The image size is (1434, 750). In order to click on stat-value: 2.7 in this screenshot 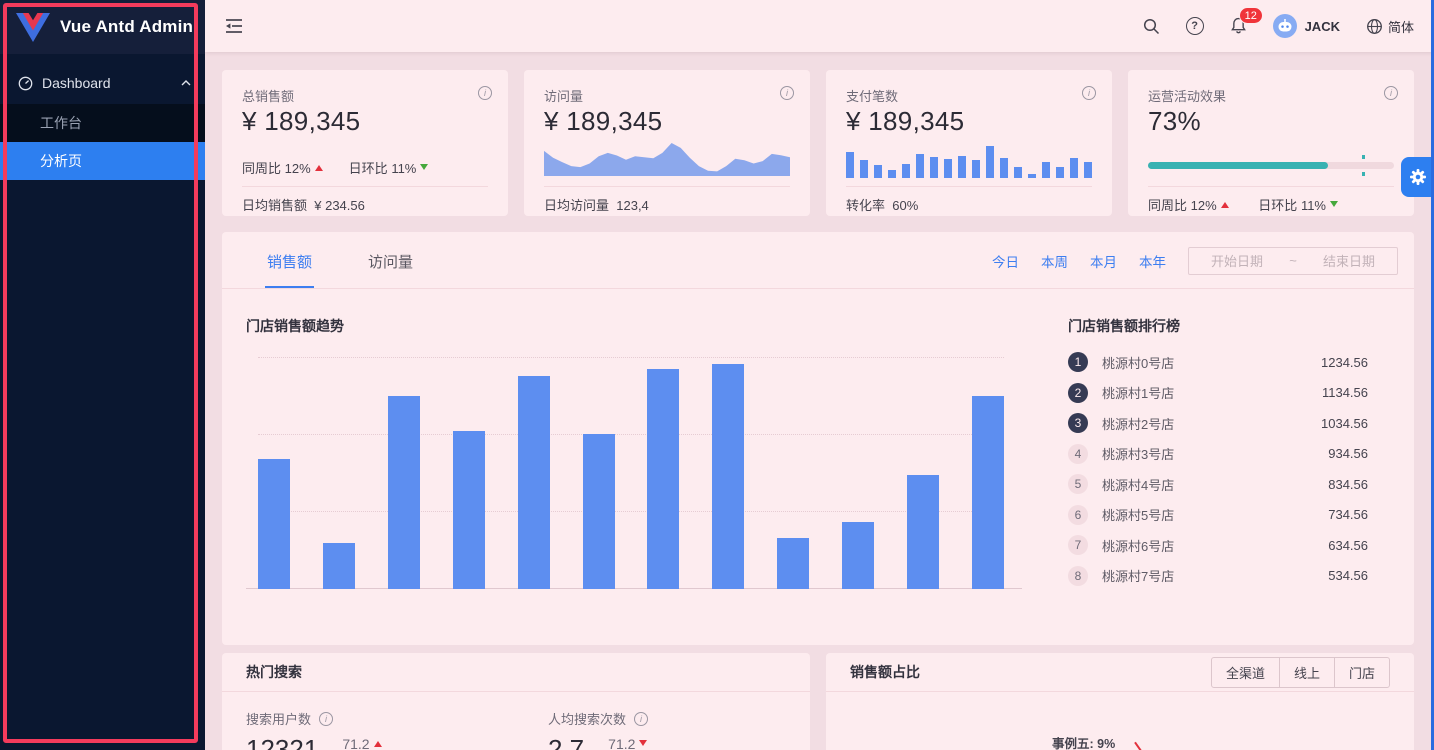, I will do `click(566, 742)`.